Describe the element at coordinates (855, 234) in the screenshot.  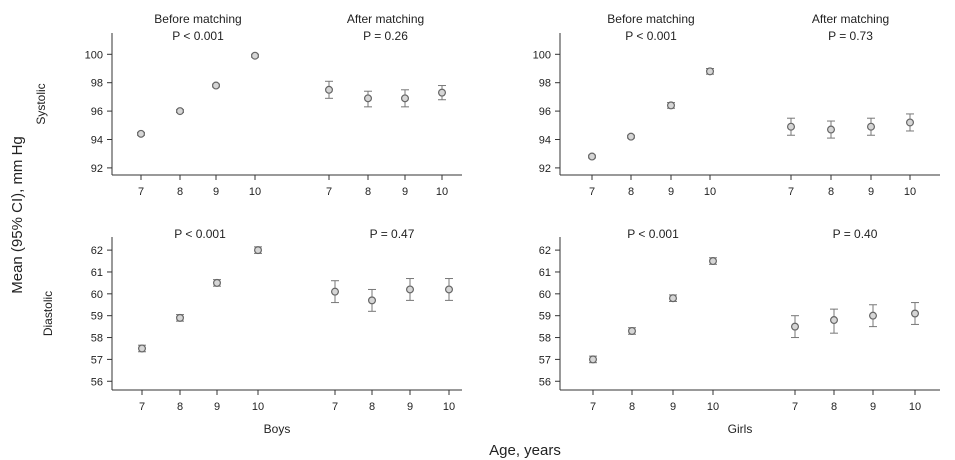
I see `p-value-label: P = 0.40` at that location.